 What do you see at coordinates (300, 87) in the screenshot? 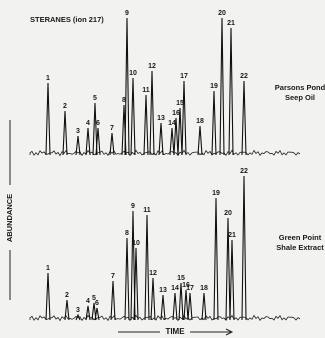
I see `sample-label: Parsons Pond` at bounding box center [300, 87].